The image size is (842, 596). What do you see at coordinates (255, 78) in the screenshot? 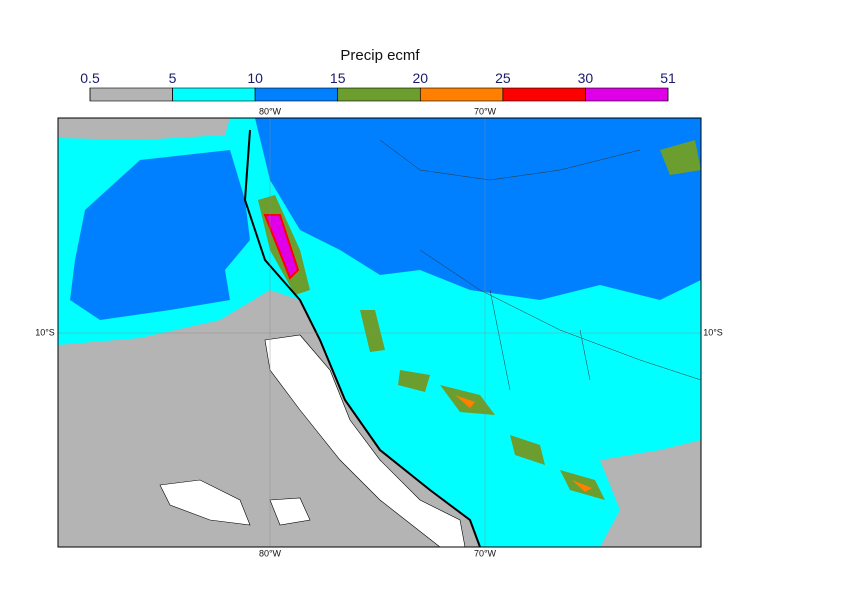
I see `colorbar-label: 10` at bounding box center [255, 78].